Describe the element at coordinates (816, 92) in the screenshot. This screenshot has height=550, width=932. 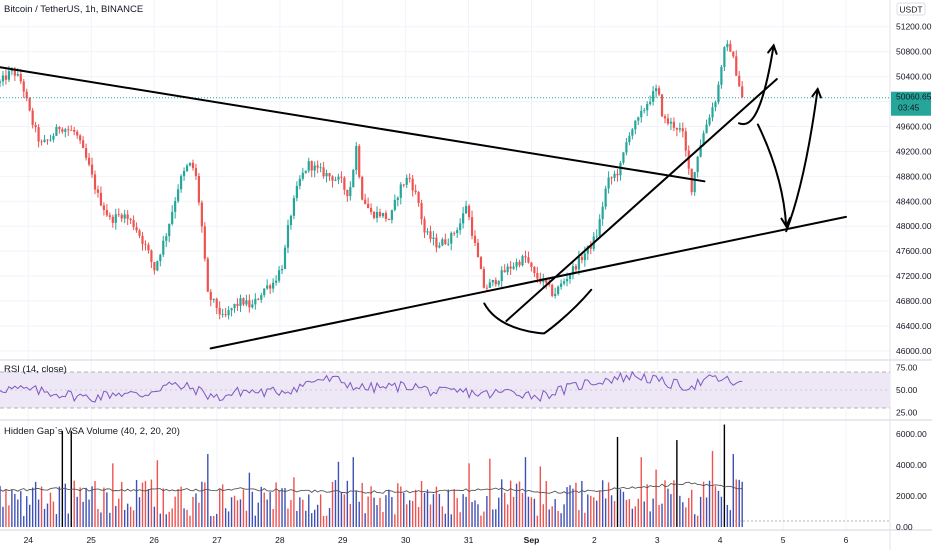
I see `arrow-head` at that location.